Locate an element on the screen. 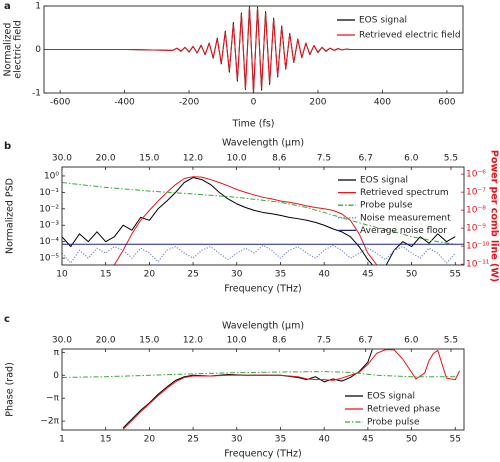 This screenshot has width=500, height=462. y-axis-title: Normalized PSD is located at coordinates (10, 216).